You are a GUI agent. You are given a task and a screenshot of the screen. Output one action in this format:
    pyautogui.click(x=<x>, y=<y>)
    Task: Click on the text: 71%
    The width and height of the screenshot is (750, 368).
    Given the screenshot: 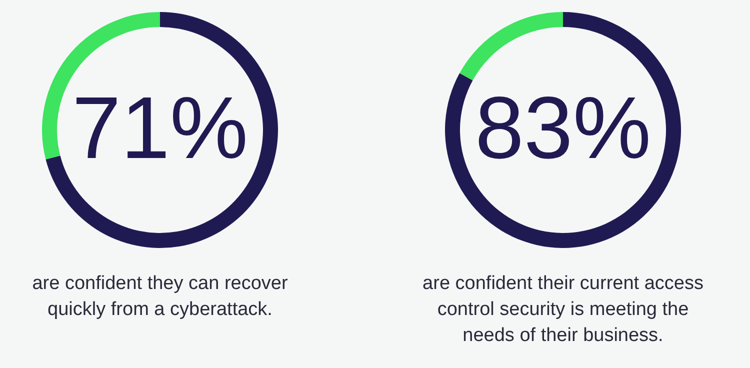 What is the action you would take?
    pyautogui.click(x=160, y=127)
    